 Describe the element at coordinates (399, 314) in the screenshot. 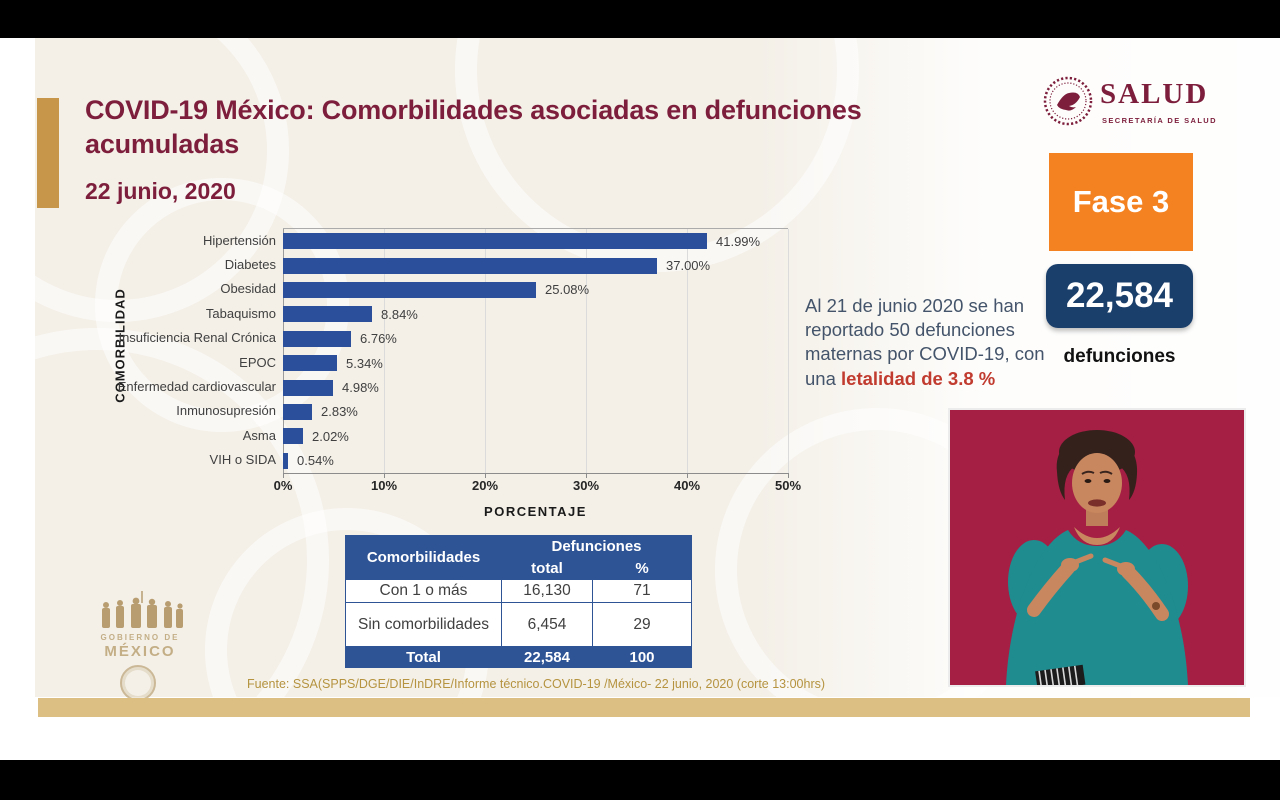

I see `chart-bar-value: 8.84%` at that location.